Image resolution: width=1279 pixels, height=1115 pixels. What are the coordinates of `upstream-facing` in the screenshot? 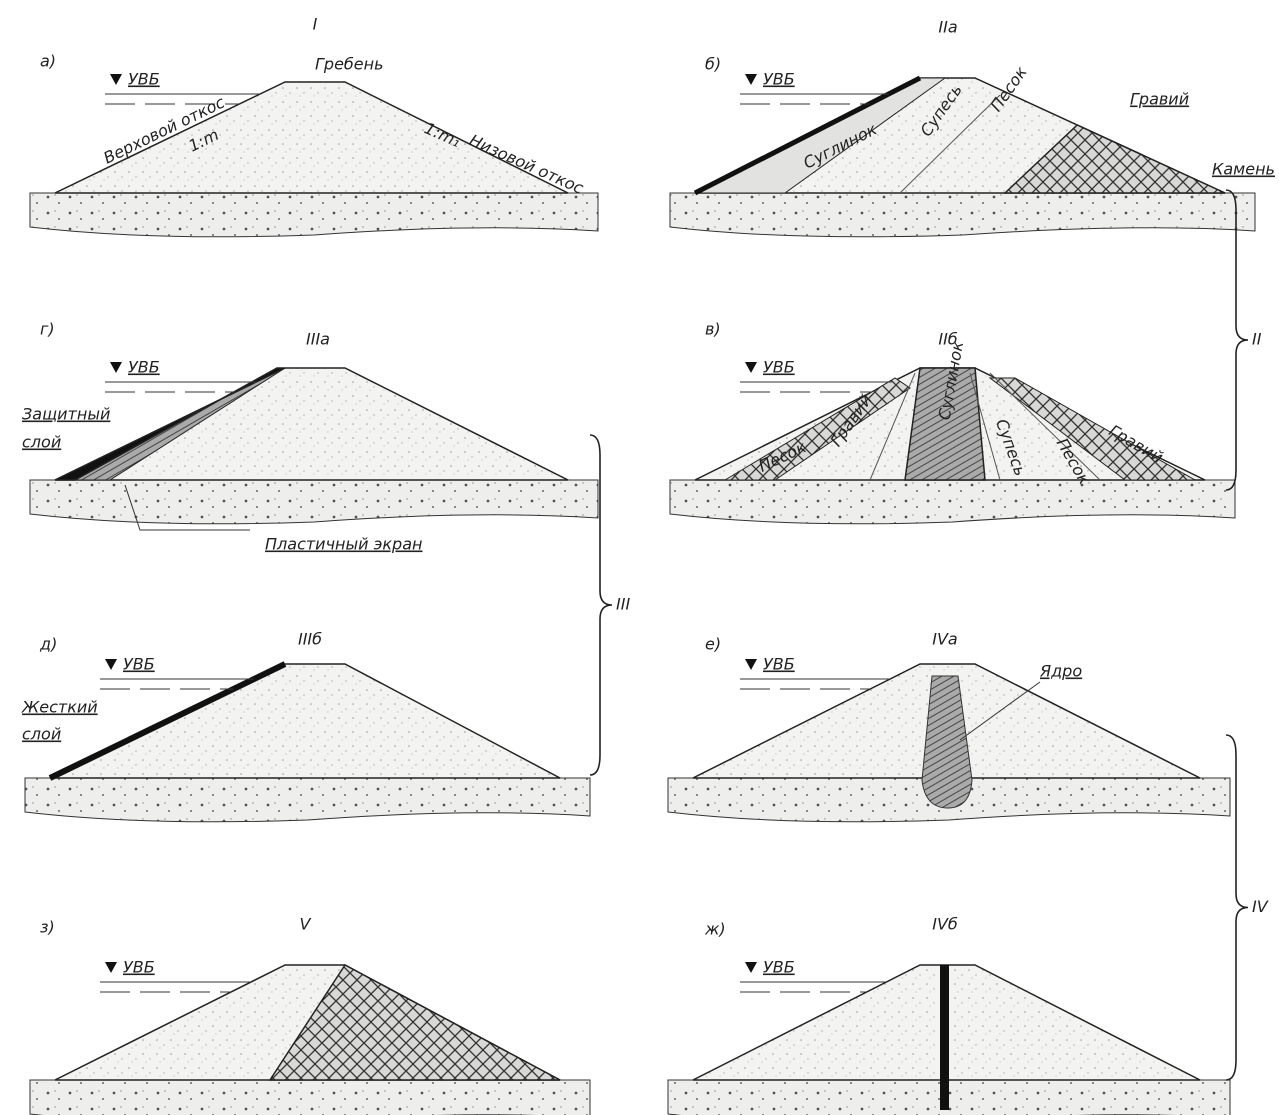 It's located at (807, 135).